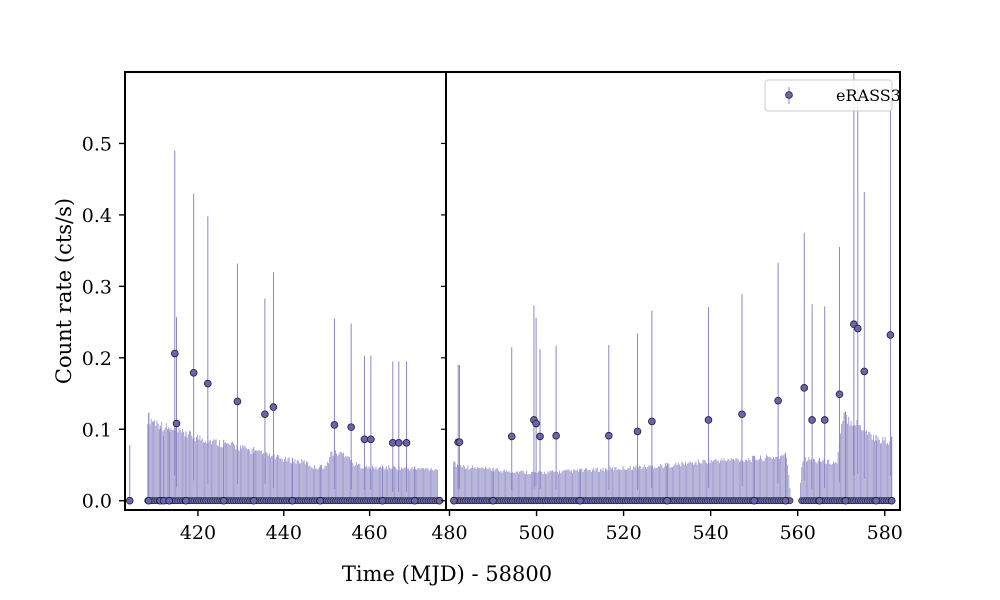 The image size is (1000, 600). I want to click on left-panel-bars, so click(292, 457).